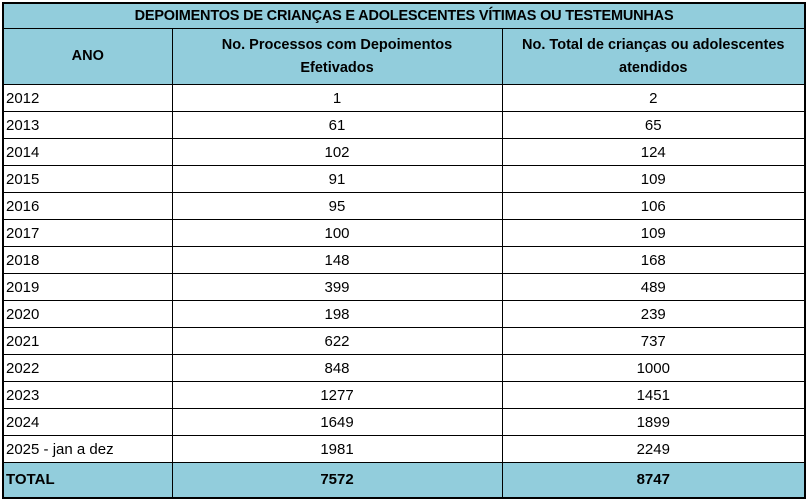 Image resolution: width=810 pixels, height=502 pixels. I want to click on table-row: 2015 91 109, so click(404, 179).